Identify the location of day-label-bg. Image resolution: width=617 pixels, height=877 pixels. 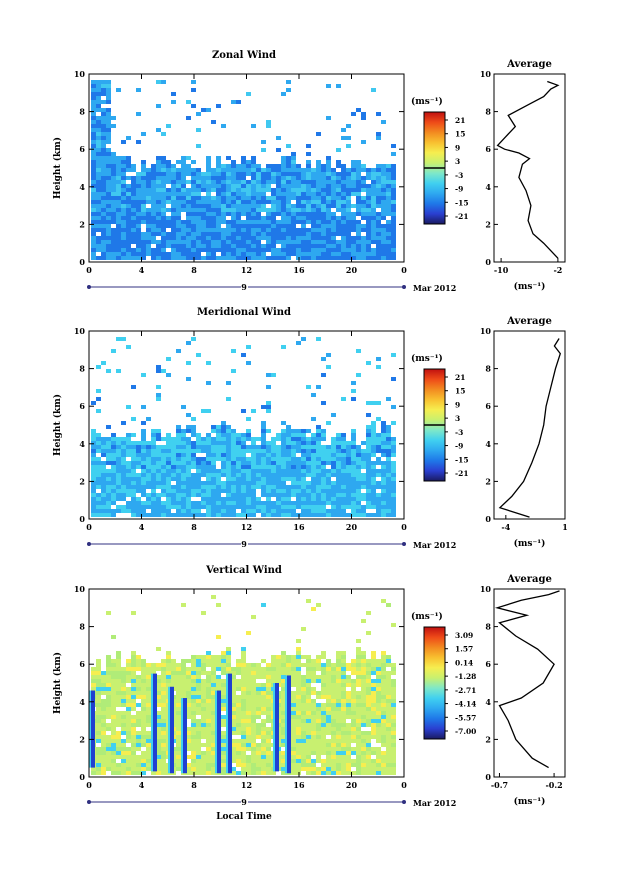
(244, 287).